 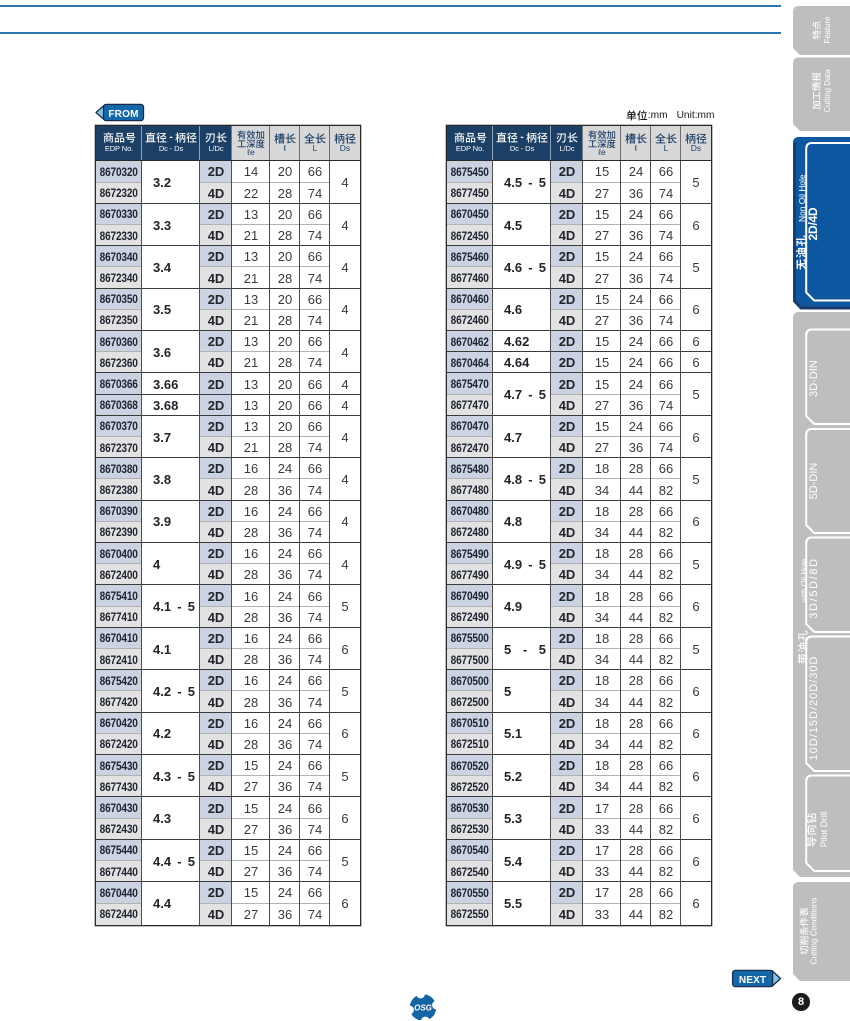 What do you see at coordinates (824, 830) in the screenshot?
I see `svg-text: Pilot Drill` at bounding box center [824, 830].